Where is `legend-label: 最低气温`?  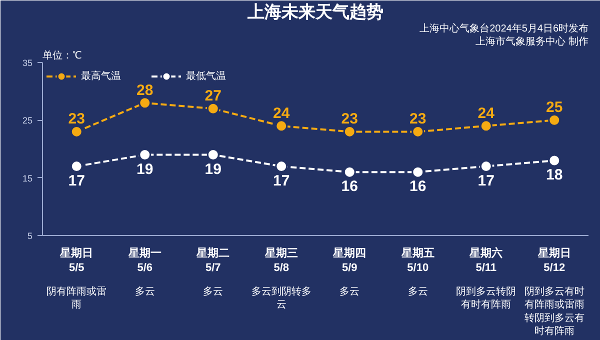
legend-label: 最低气温 is located at coordinates (206, 76).